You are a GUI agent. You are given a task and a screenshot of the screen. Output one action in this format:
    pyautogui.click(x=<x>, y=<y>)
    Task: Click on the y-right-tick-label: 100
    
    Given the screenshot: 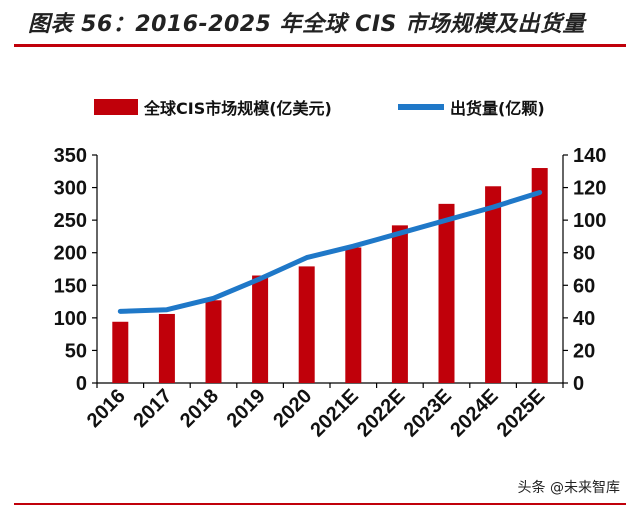 What is the action you would take?
    pyautogui.click(x=589, y=221)
    